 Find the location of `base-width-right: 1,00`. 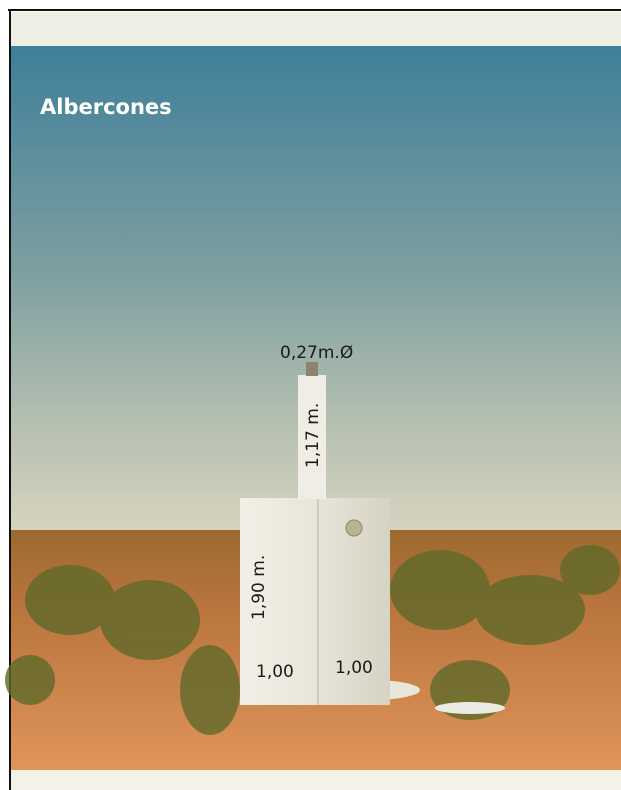

base-width-right: 1,00 is located at coordinates (354, 668).